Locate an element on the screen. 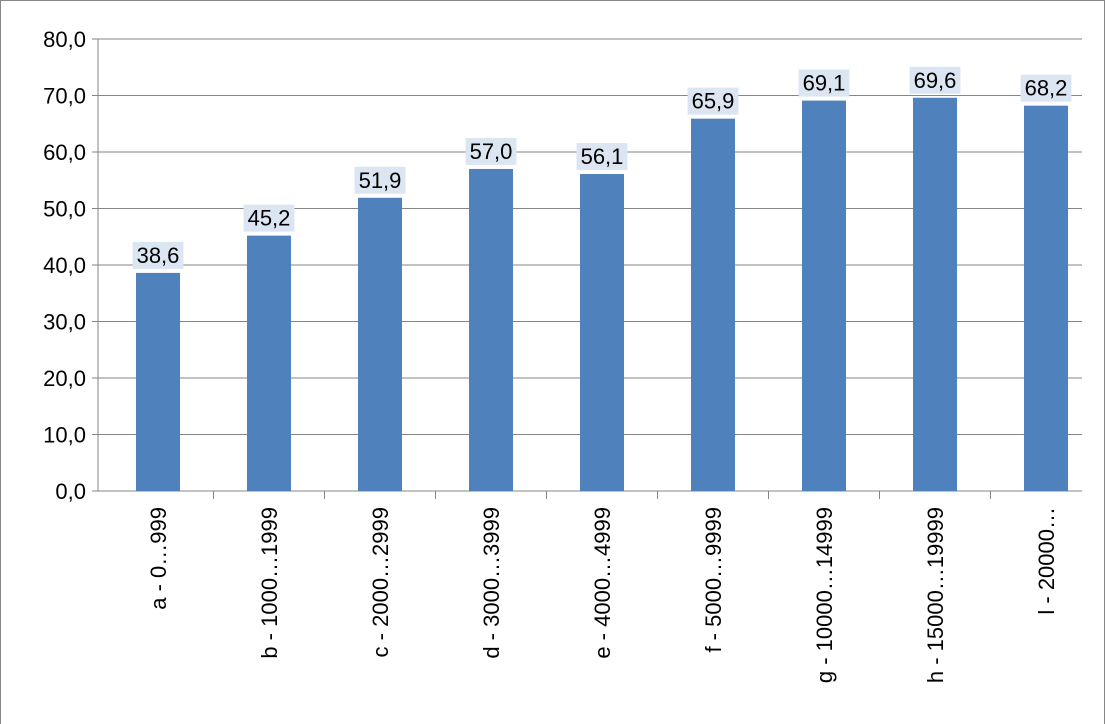 The height and width of the screenshot is (724, 1105). x-tick-label: g - 10000…14999 is located at coordinates (824, 595).